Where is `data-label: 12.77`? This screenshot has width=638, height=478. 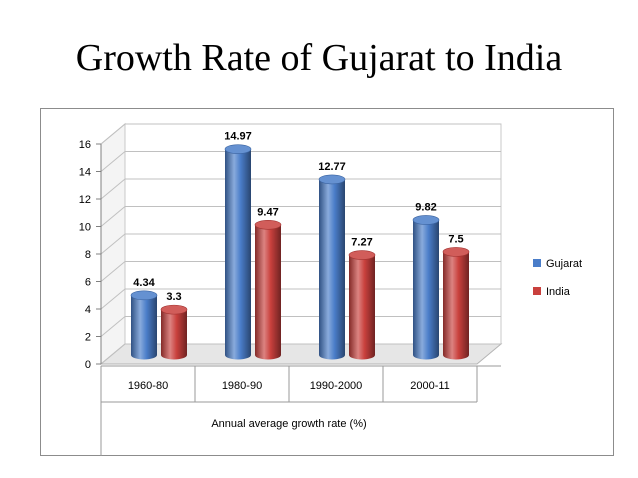
data-label: 12.77 is located at coordinates (332, 167).